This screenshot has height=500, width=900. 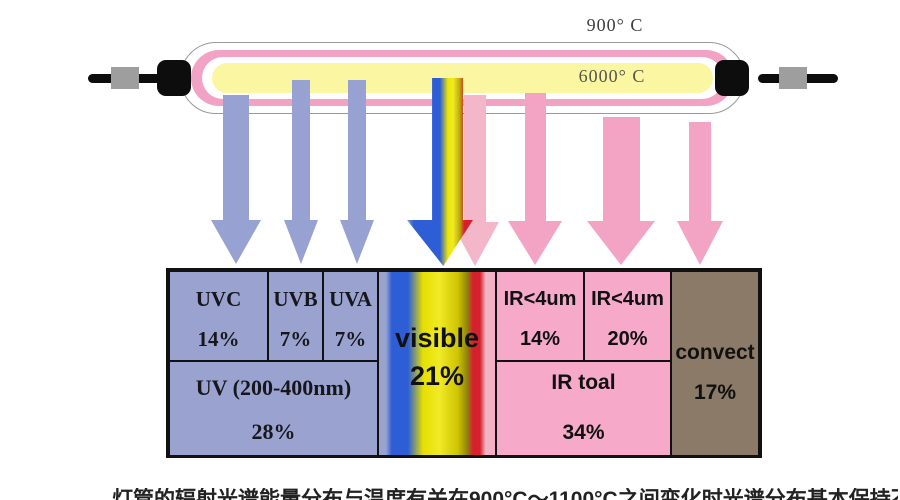 What do you see at coordinates (627, 299) in the screenshot?
I see `ir-cell-2-label: IR<4um` at bounding box center [627, 299].